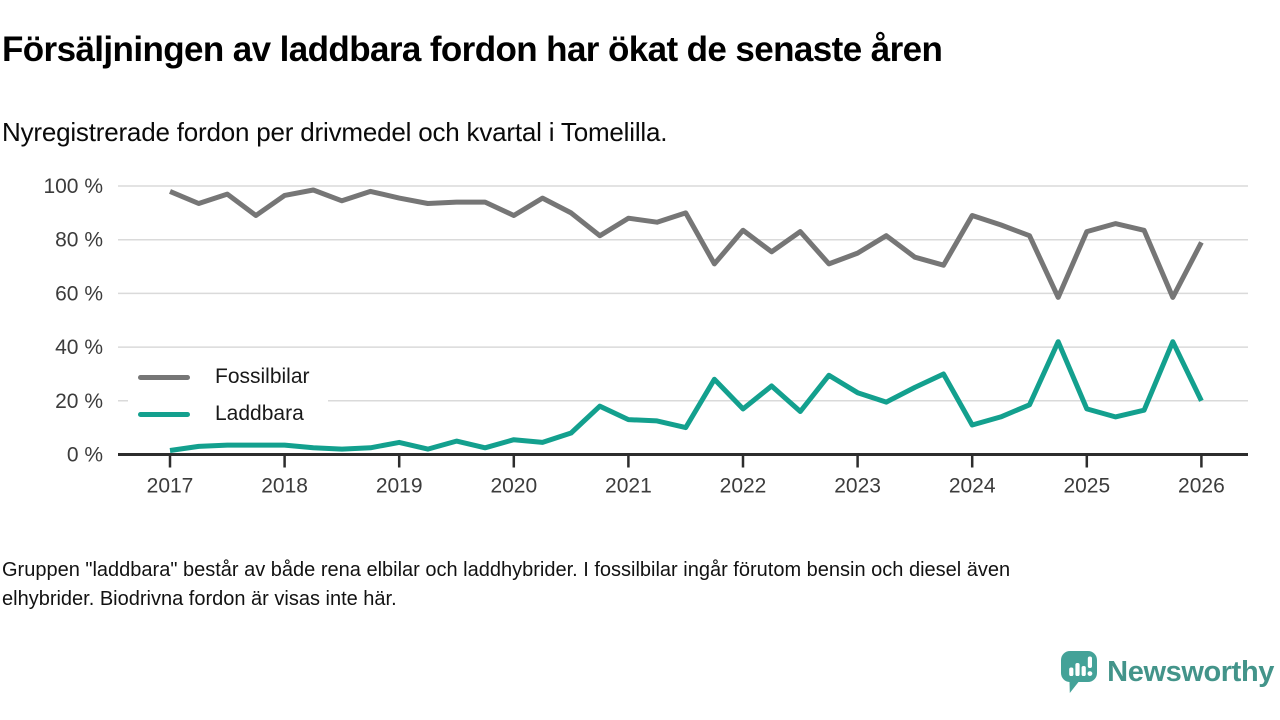  I want to click on x-axis-label: 2026, so click(1201, 486).